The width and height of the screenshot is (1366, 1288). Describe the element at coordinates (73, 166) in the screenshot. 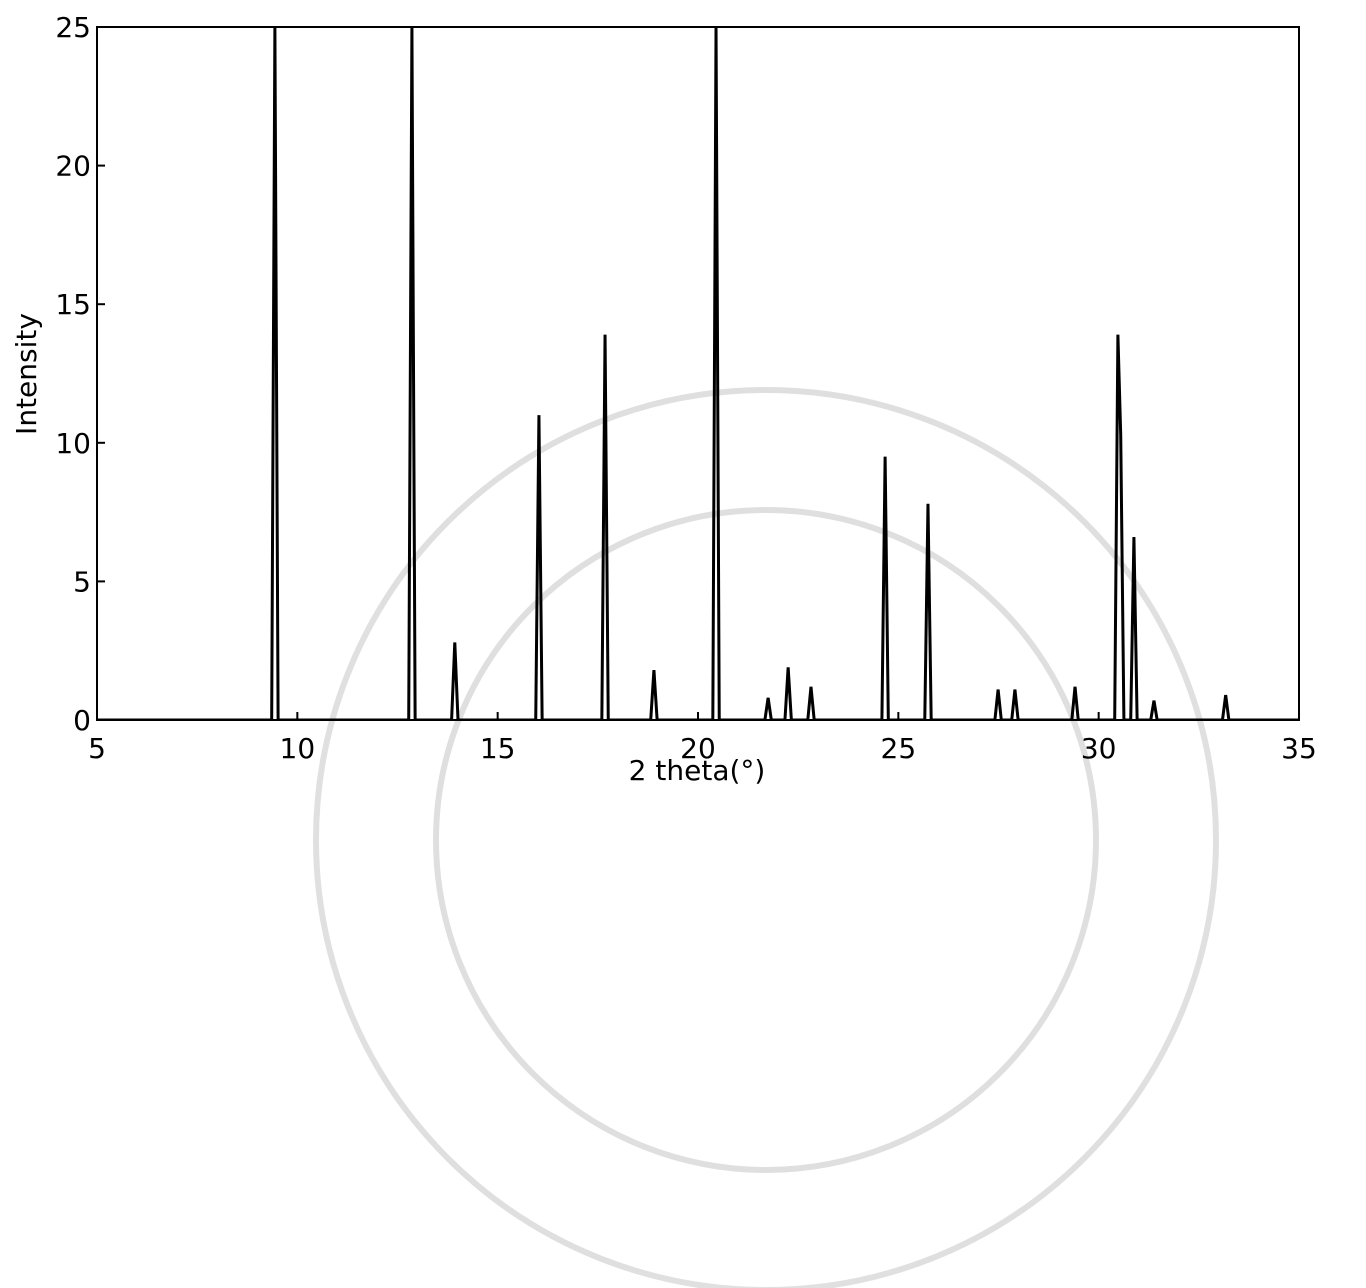

I see `y-tick-label: 20` at that location.